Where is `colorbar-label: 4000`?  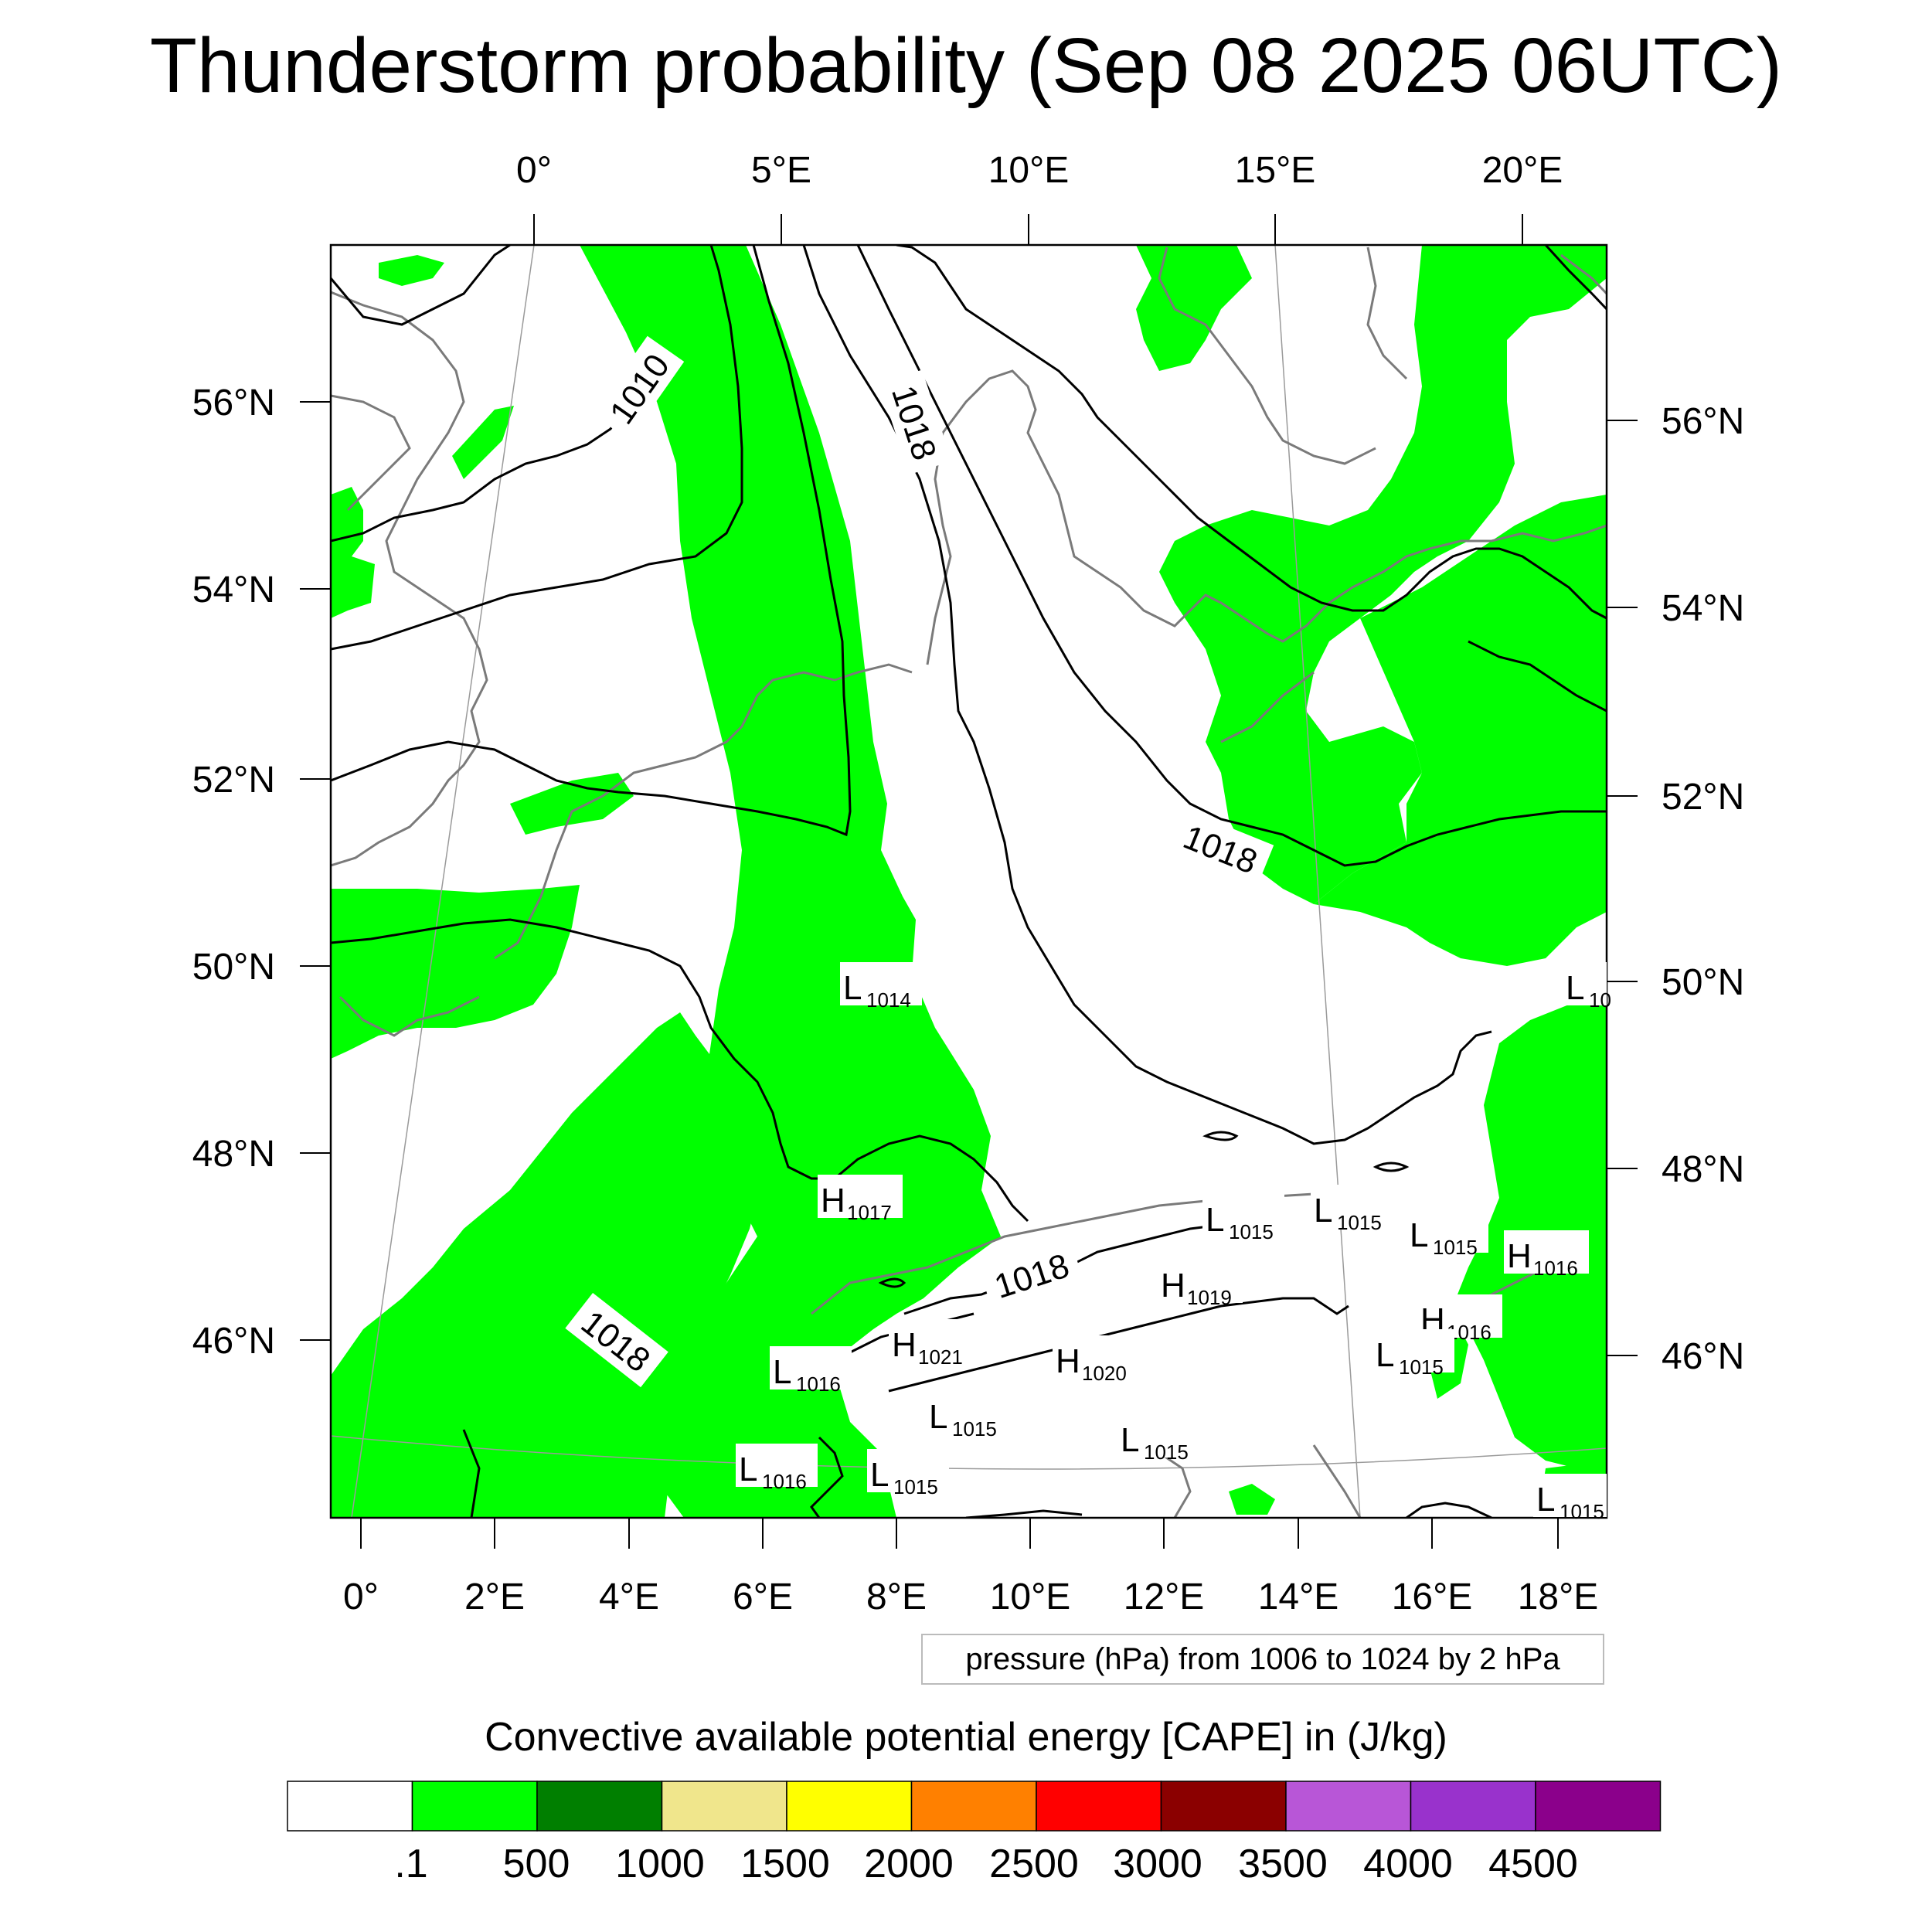
colorbar-label: 4000 is located at coordinates (1408, 1864).